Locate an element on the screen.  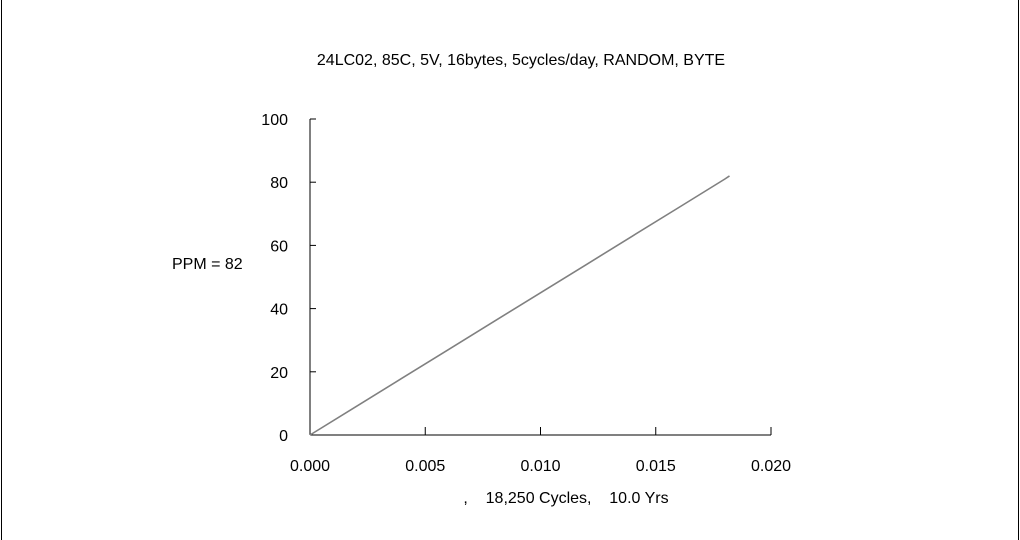
x-tick-label: 0.015 is located at coordinates (656, 466).